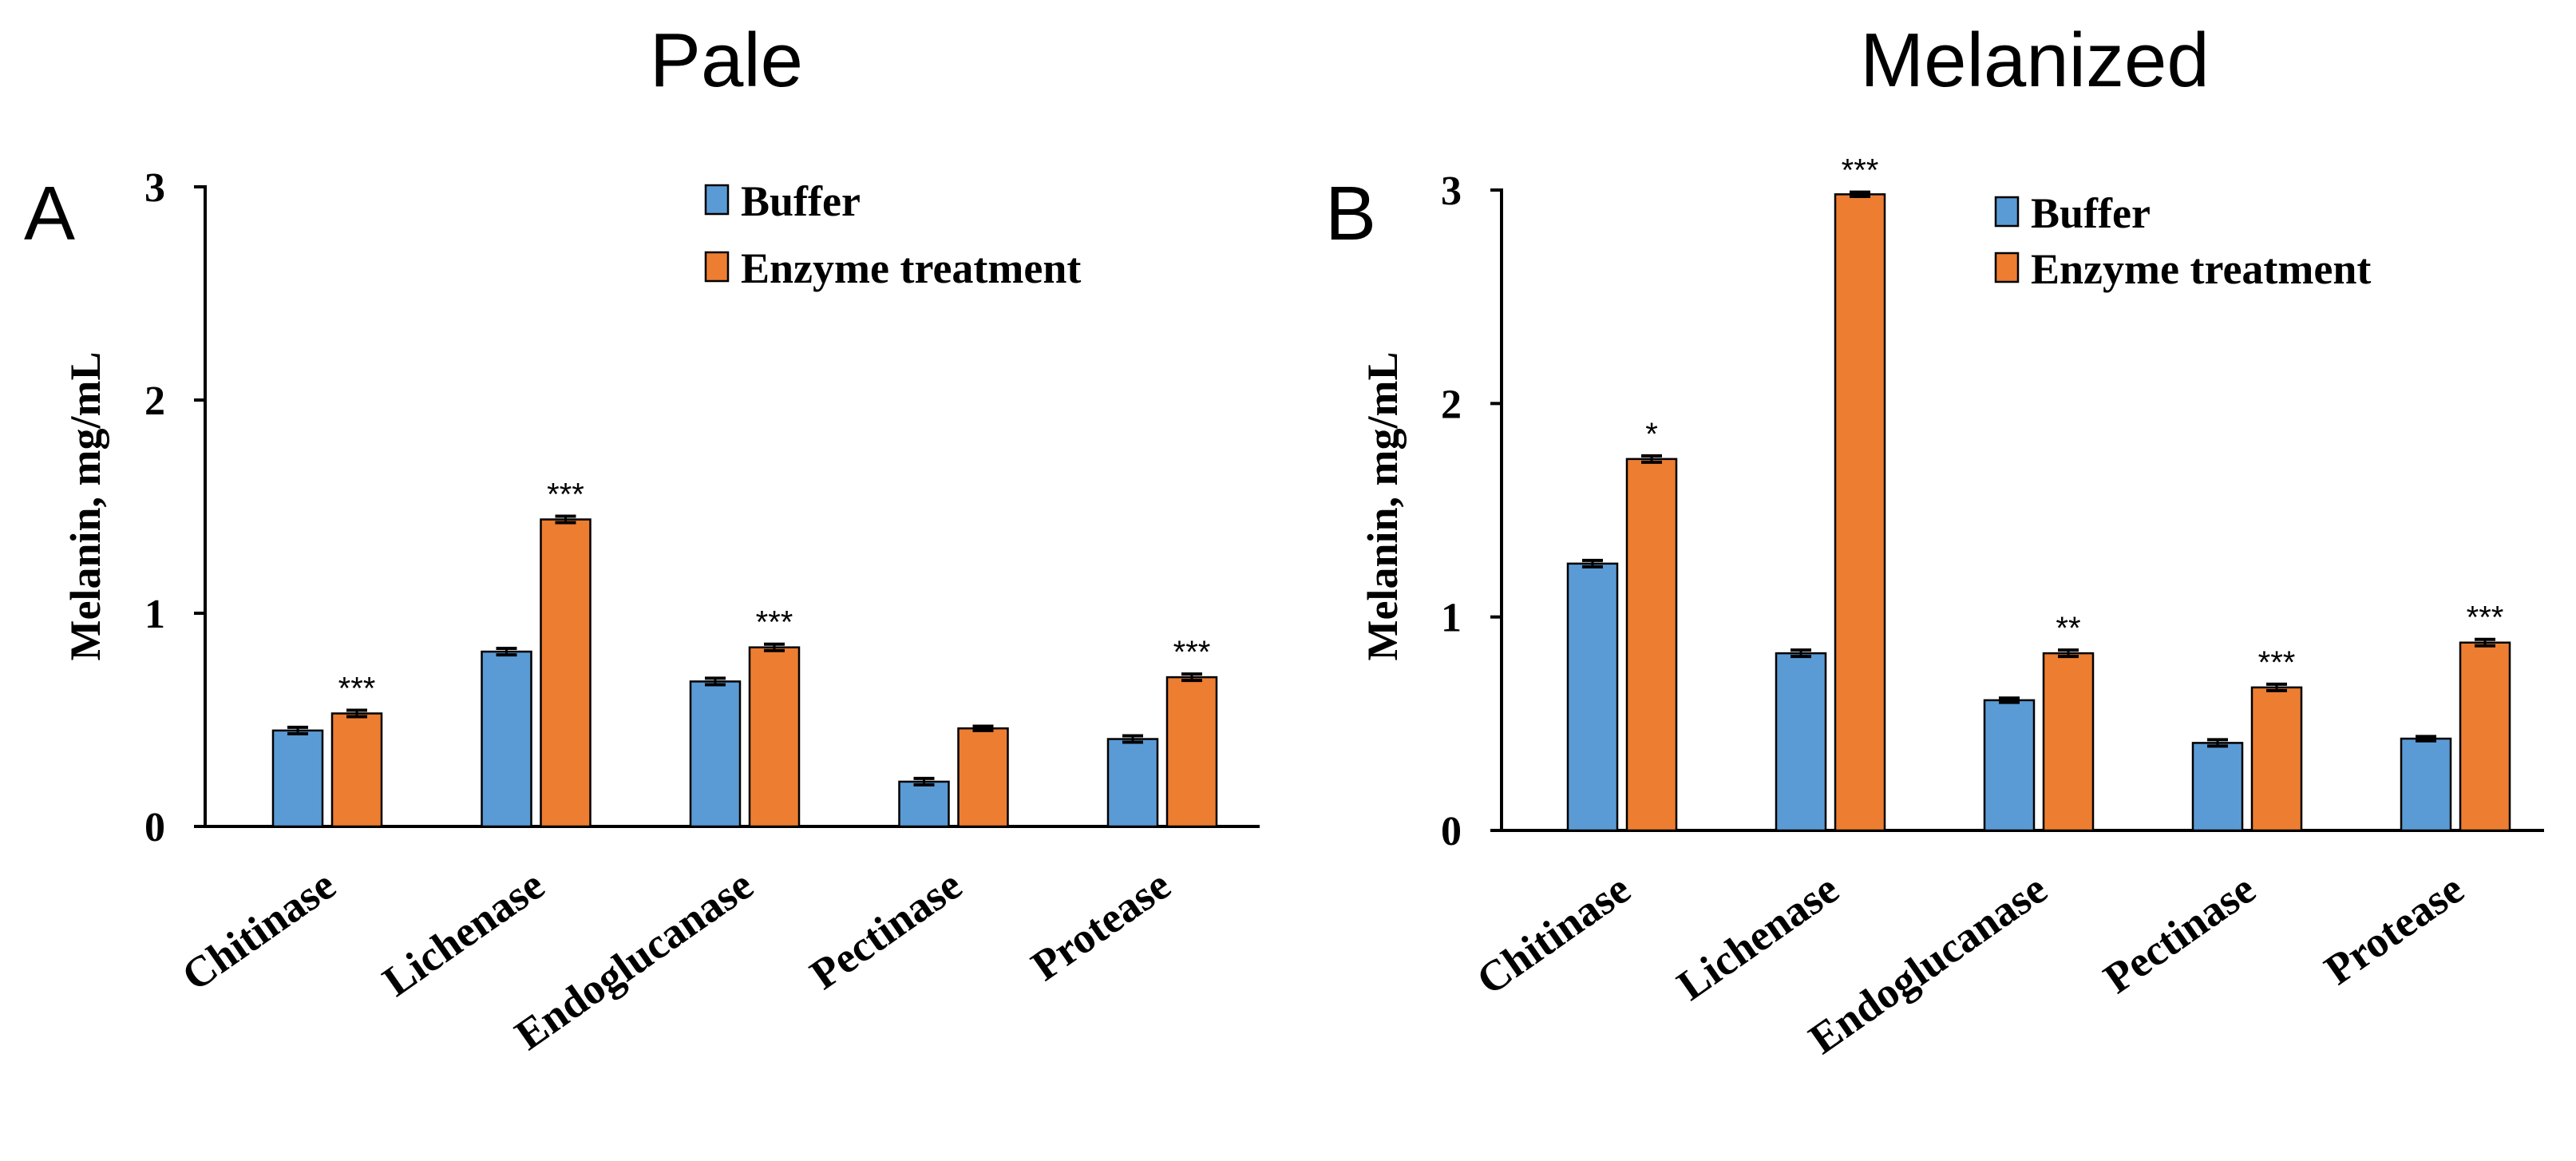 This screenshot has width=2576, height=1161. I want to click on significance-mark: **, so click(2068, 628).